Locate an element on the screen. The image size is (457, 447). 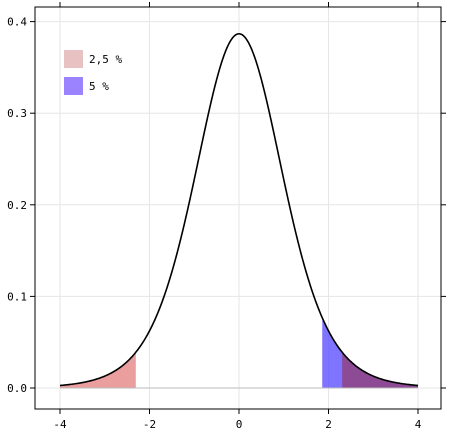
shaded-regions is located at coordinates (239, 352).